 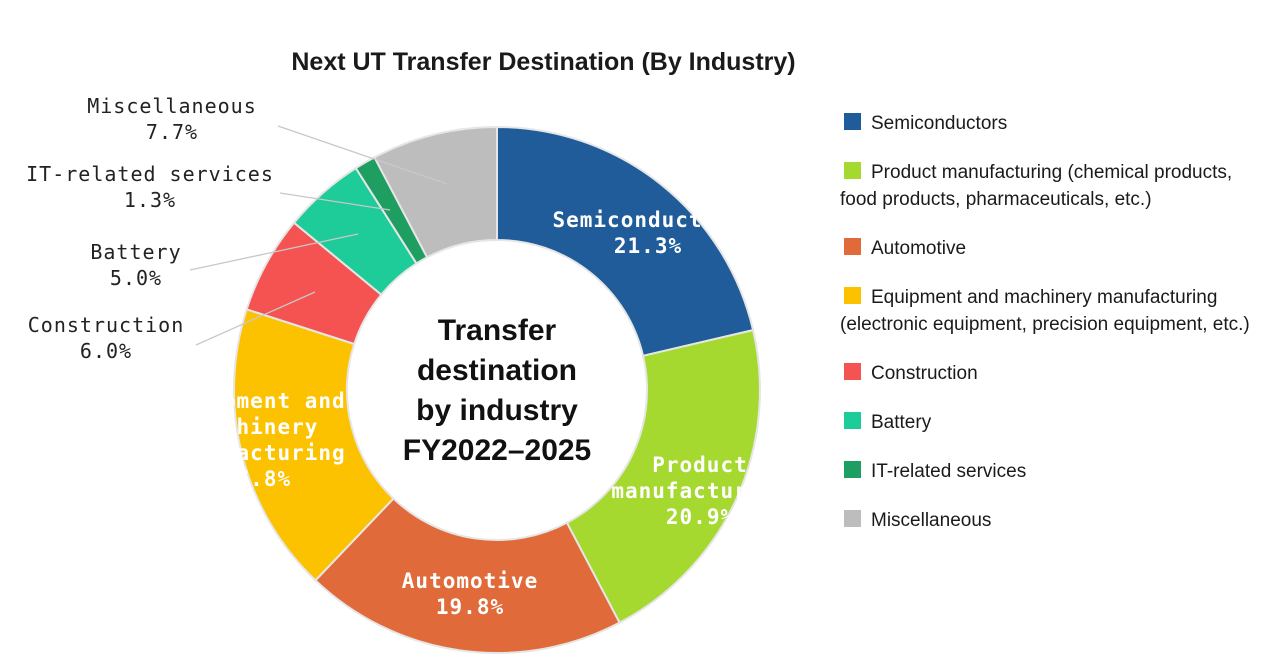 I want to click on slice-equipment-and-machinery-manufacturing, so click(x=314, y=445).